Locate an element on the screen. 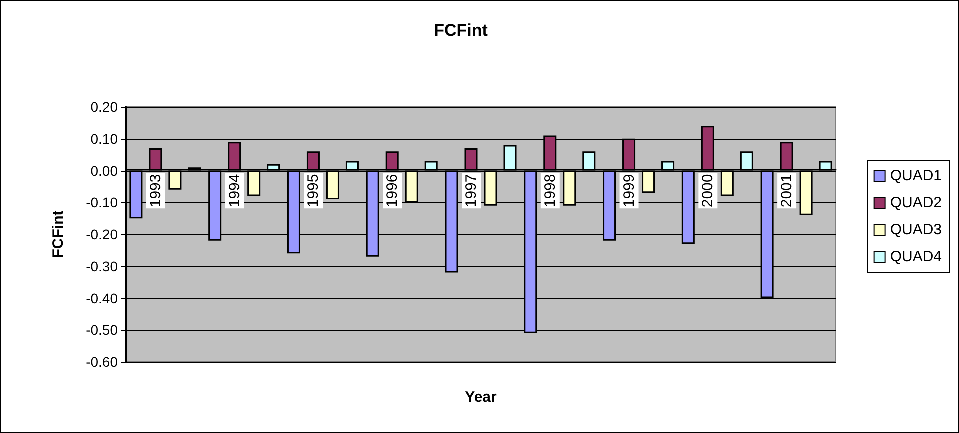  x-axis-title: Year is located at coordinates (481, 397).